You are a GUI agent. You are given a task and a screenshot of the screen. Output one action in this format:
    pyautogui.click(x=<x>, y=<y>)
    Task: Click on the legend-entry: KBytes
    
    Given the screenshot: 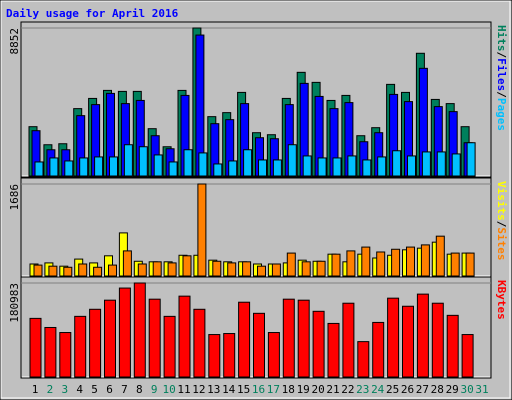 What is the action you would take?
    pyautogui.click(x=501, y=300)
    